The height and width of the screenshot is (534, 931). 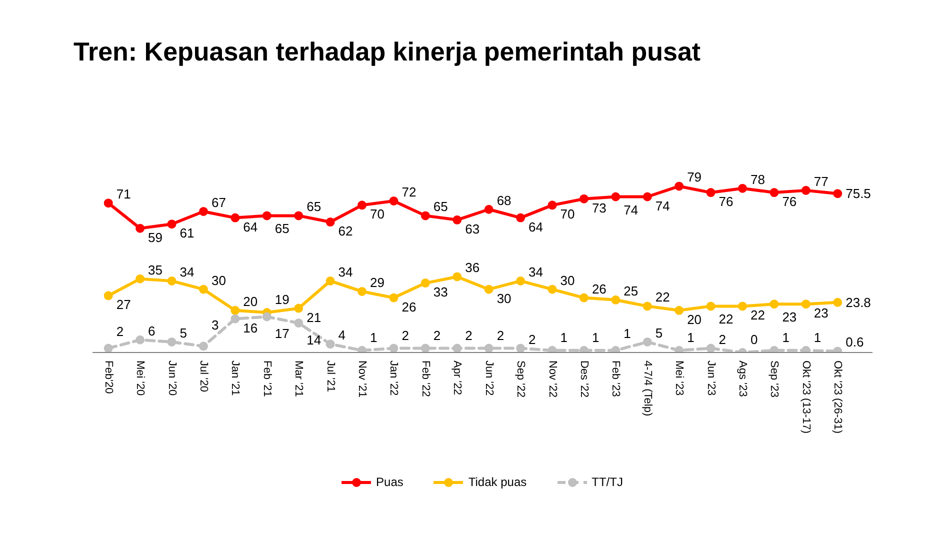 What do you see at coordinates (567, 280) in the screenshot?
I see `data-label: 30` at bounding box center [567, 280].